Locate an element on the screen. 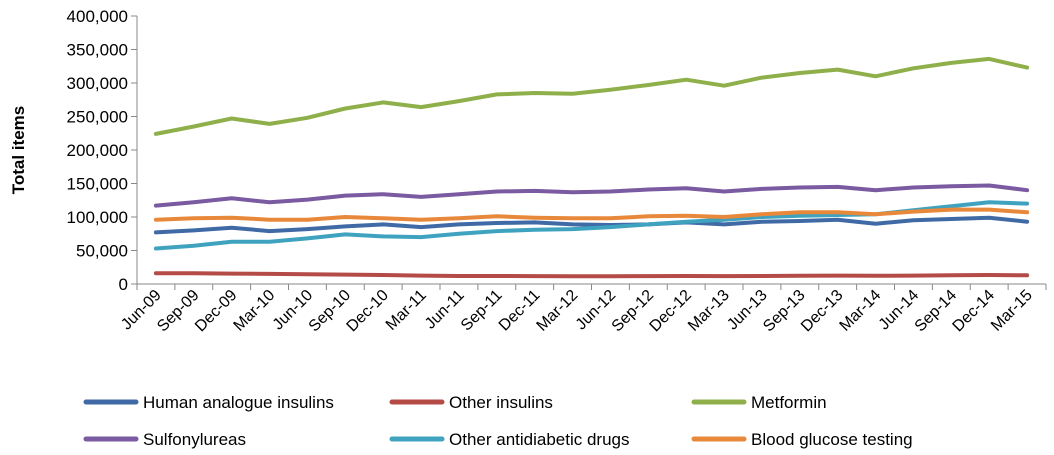  legend-item: Other antidiabetic drugs is located at coordinates (509, 439).